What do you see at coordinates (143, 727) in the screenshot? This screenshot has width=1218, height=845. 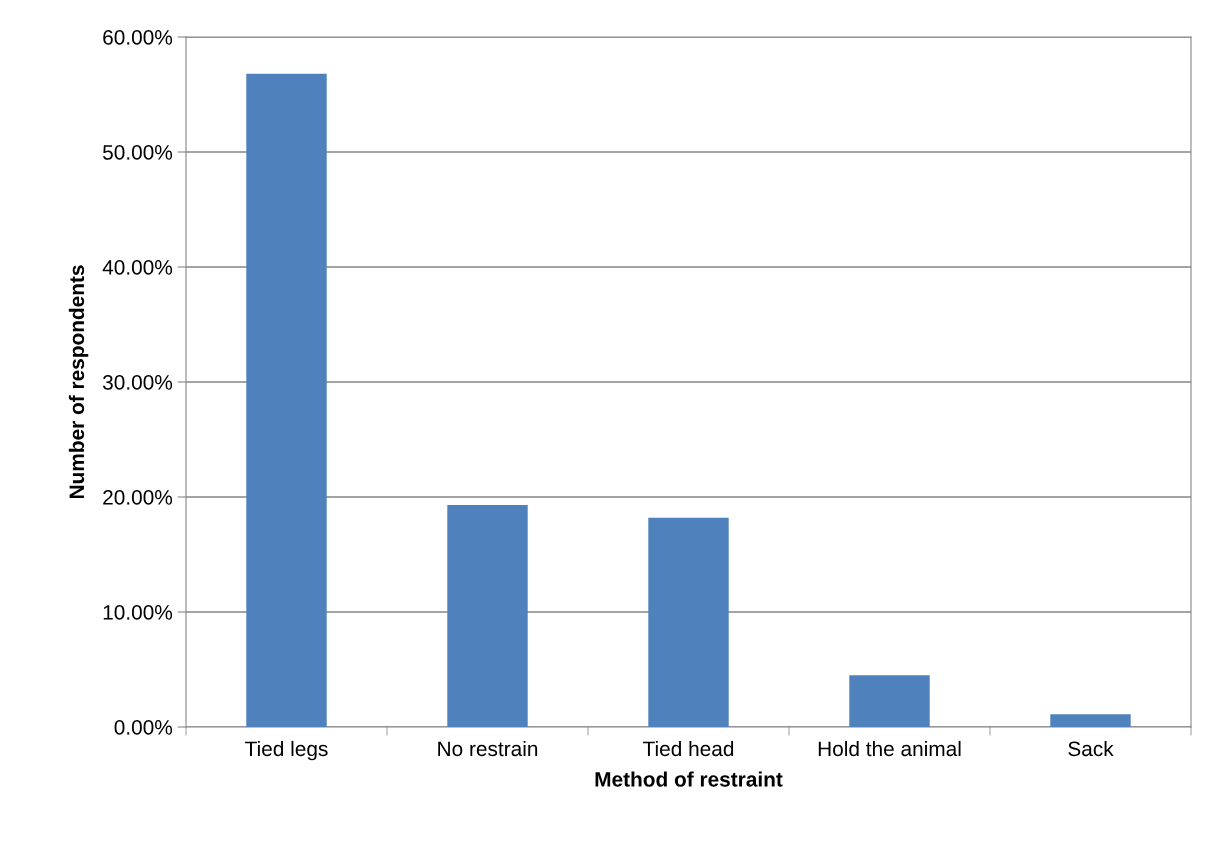 I see `y-tick-label: 0.00%` at bounding box center [143, 727].